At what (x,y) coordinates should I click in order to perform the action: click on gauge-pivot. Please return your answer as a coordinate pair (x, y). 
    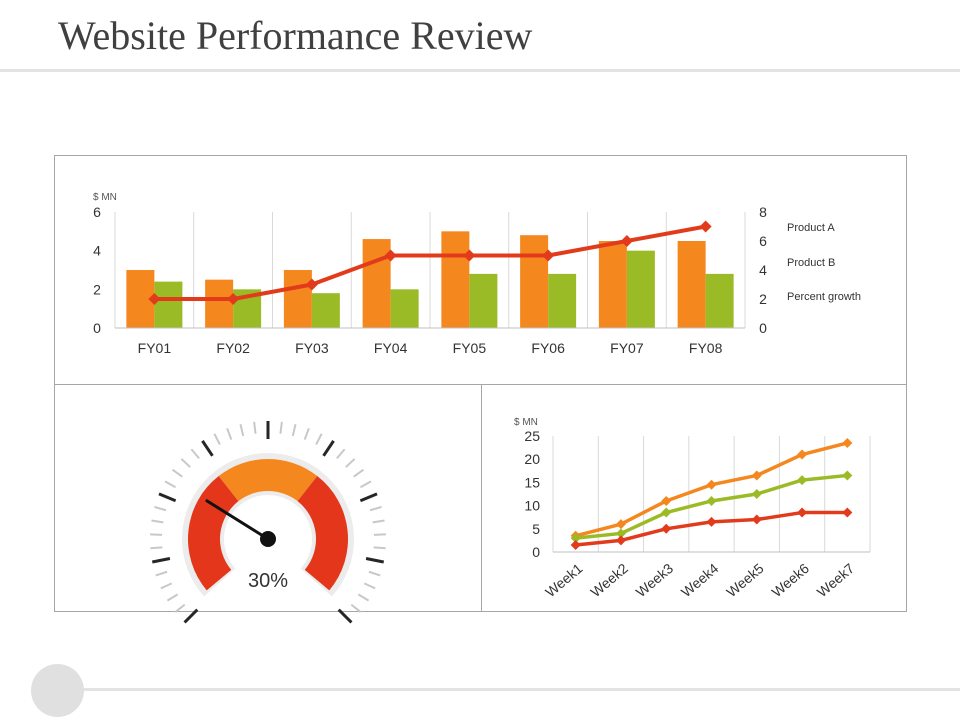
    Looking at the image, I should click on (268, 539).